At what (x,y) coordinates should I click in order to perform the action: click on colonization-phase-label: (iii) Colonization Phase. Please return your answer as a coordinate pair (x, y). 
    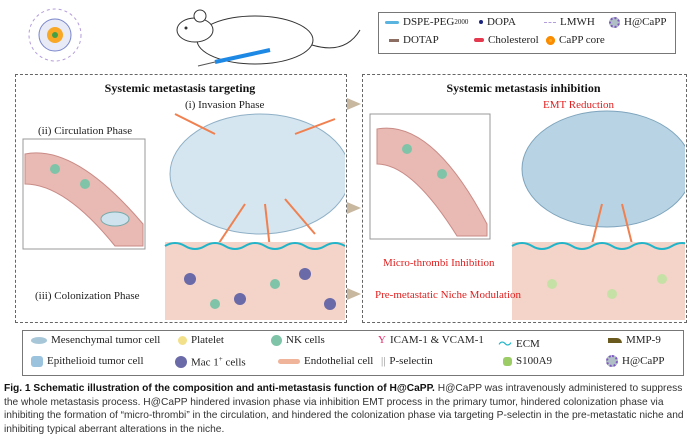
    Looking at the image, I should click on (87, 296).